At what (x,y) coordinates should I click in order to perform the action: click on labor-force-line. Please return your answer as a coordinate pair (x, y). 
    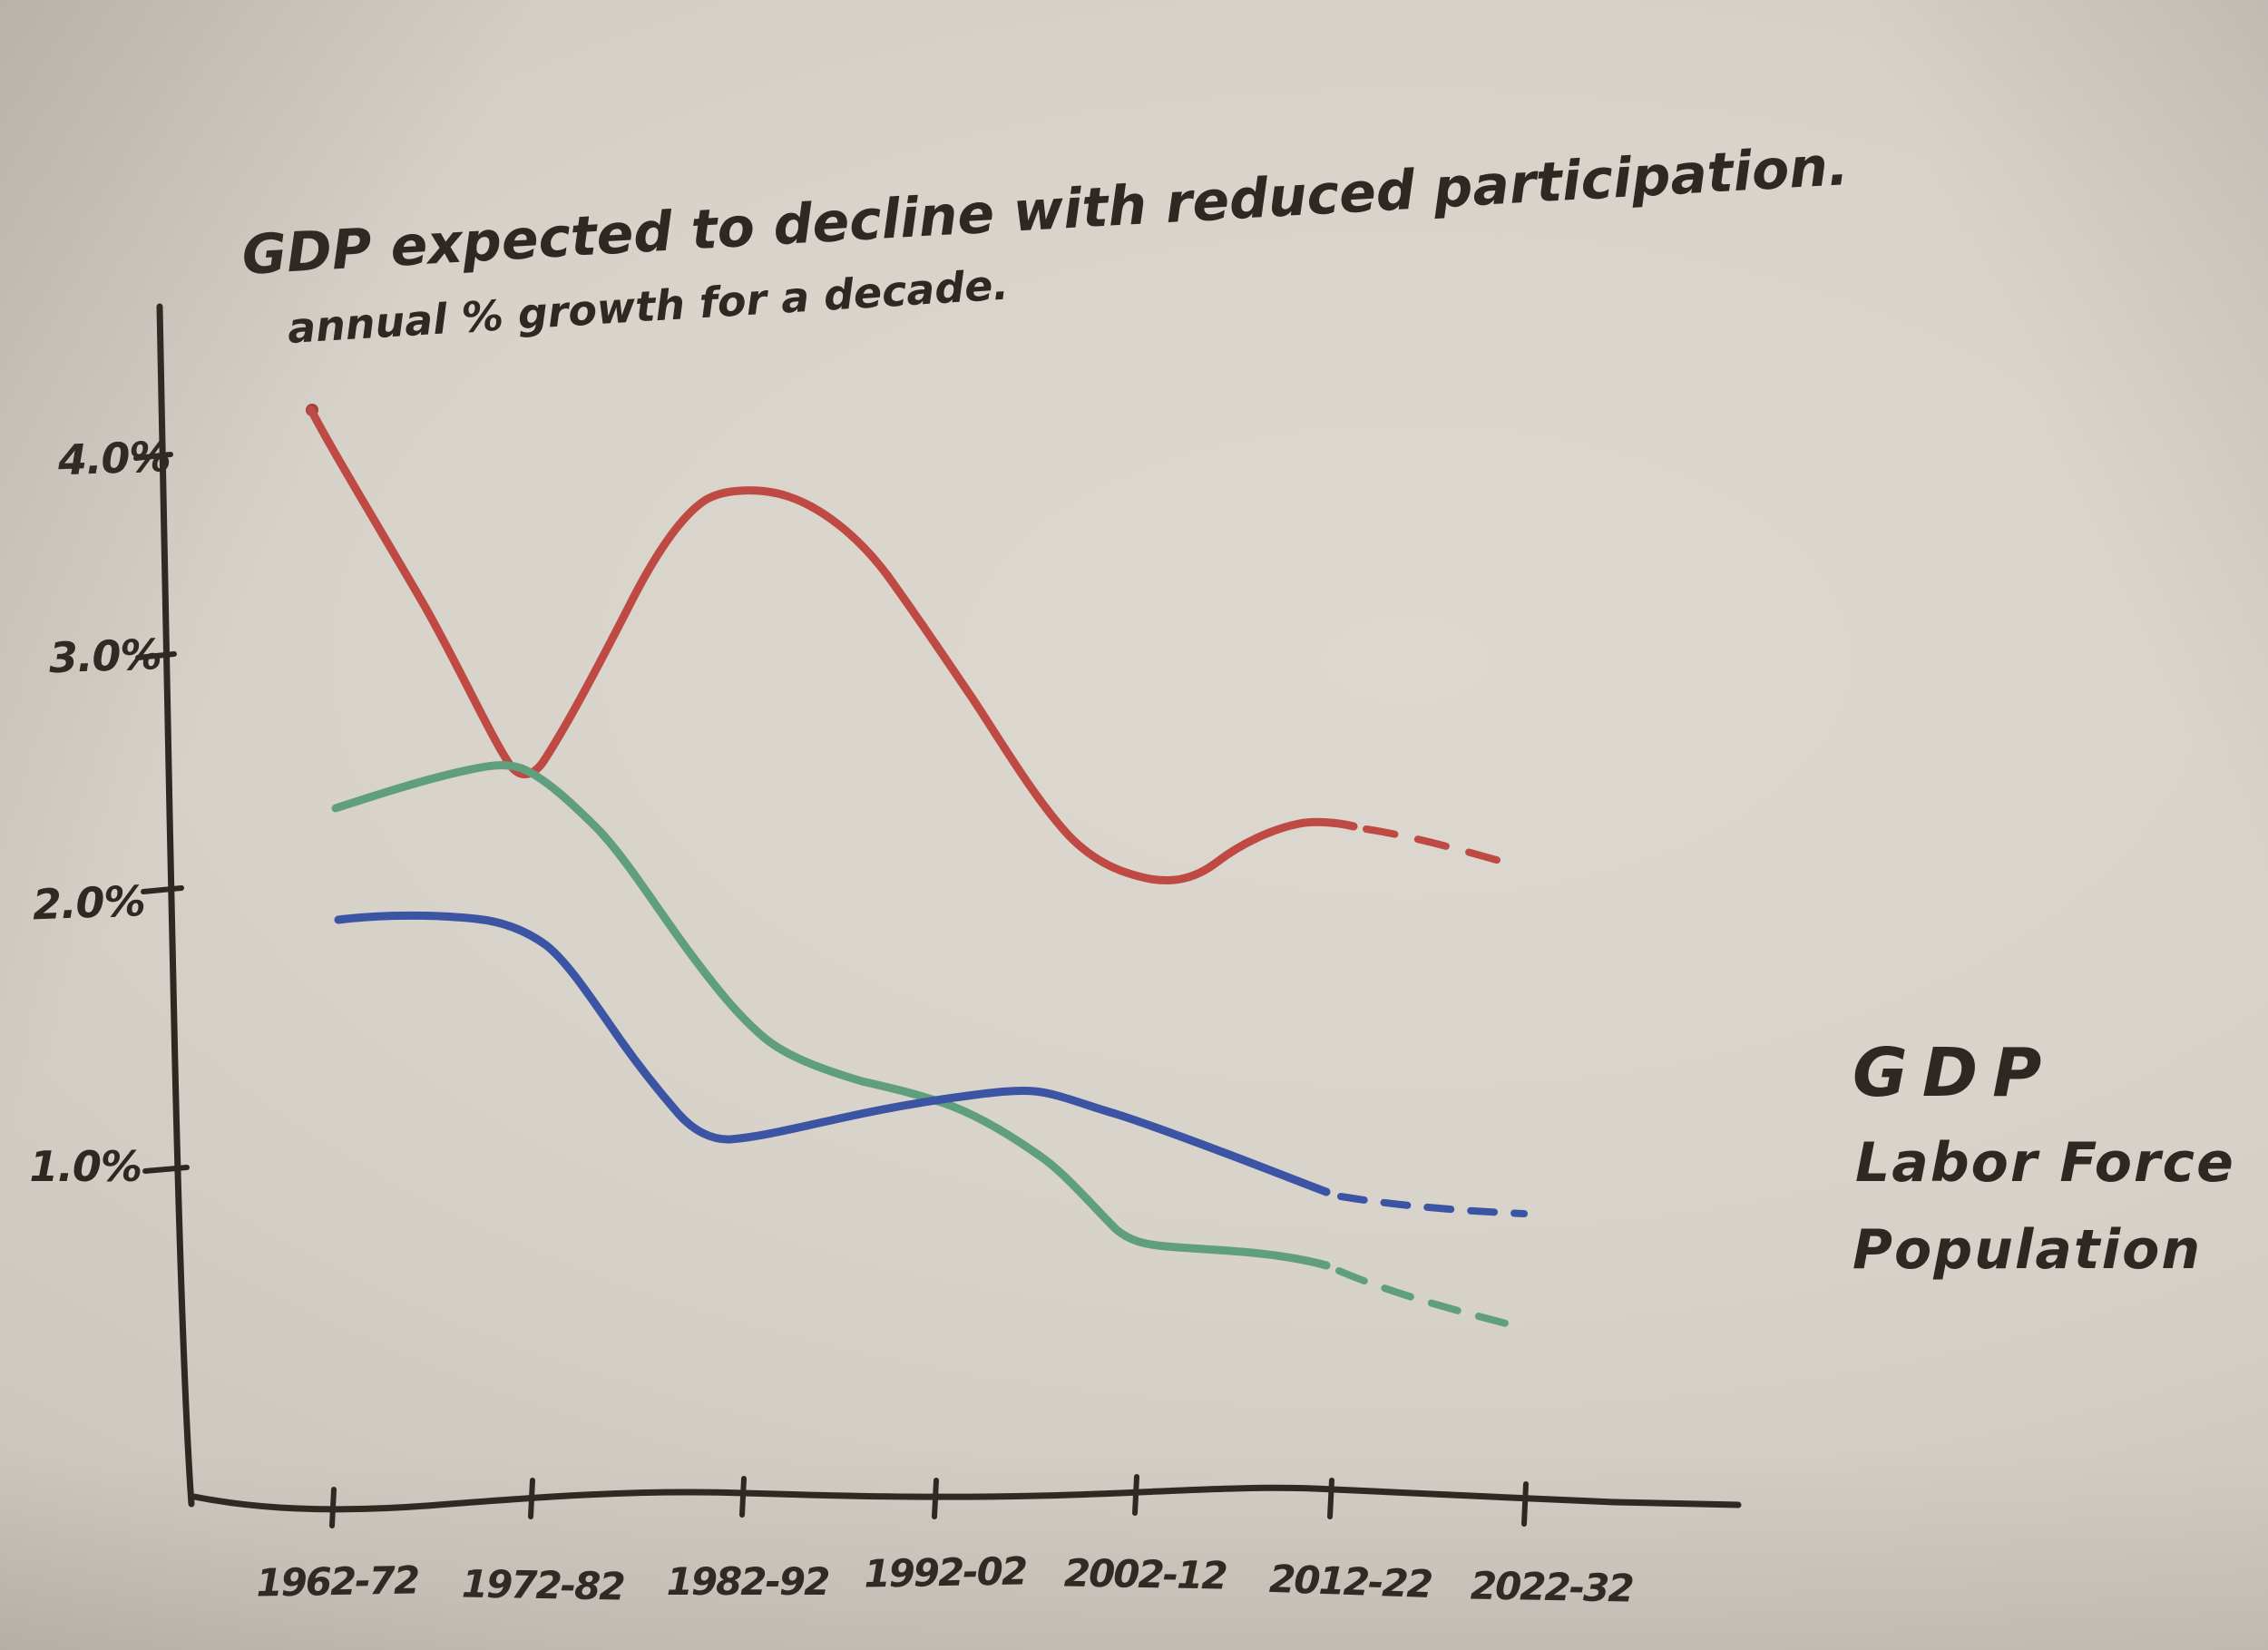
    Looking at the image, I should click on (831, 1016).